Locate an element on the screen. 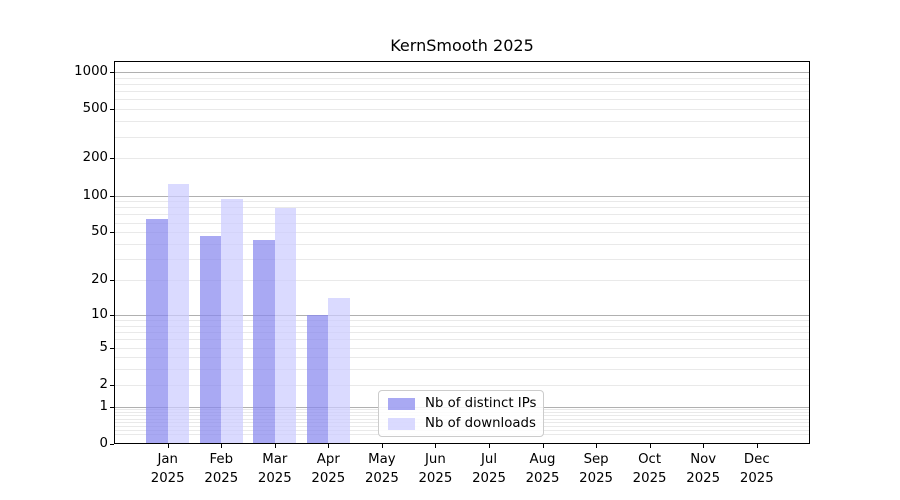  x-tick-year-jul: 2025 is located at coordinates (489, 478).